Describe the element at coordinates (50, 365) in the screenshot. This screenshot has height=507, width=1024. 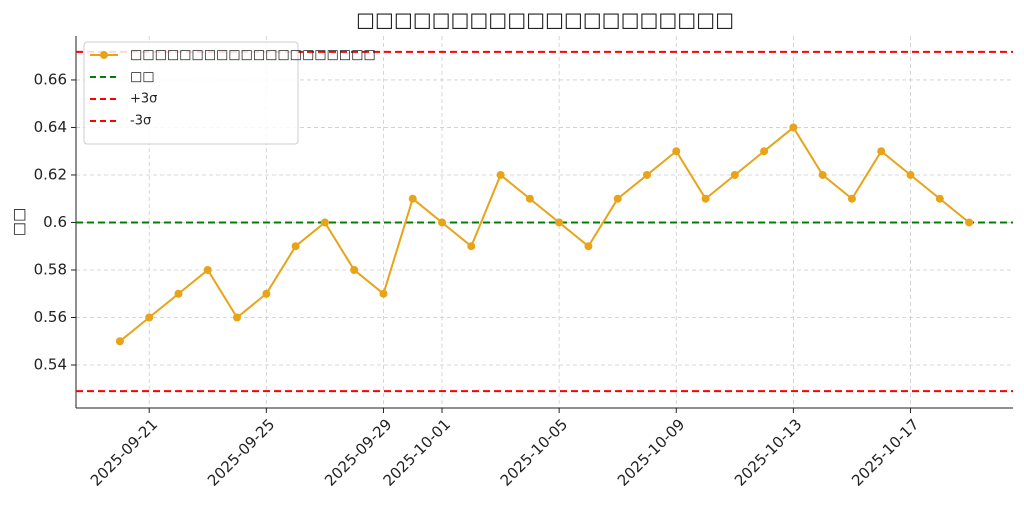
I see `y-tick-label: 0.54` at that location.